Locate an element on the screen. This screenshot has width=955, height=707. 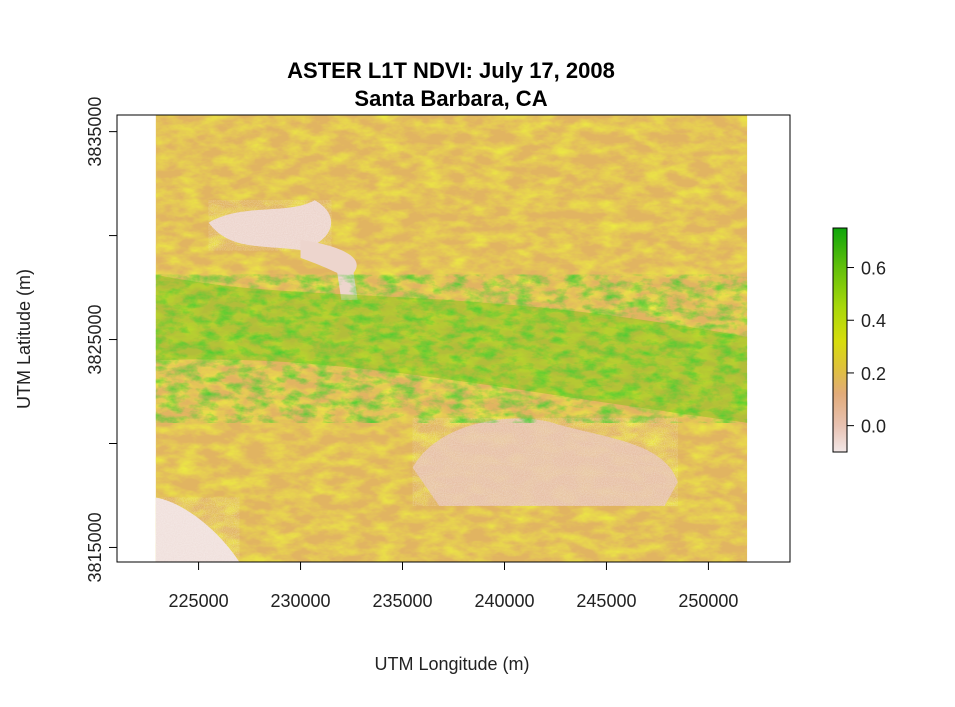
lake-speckle is located at coordinates (270, 225).